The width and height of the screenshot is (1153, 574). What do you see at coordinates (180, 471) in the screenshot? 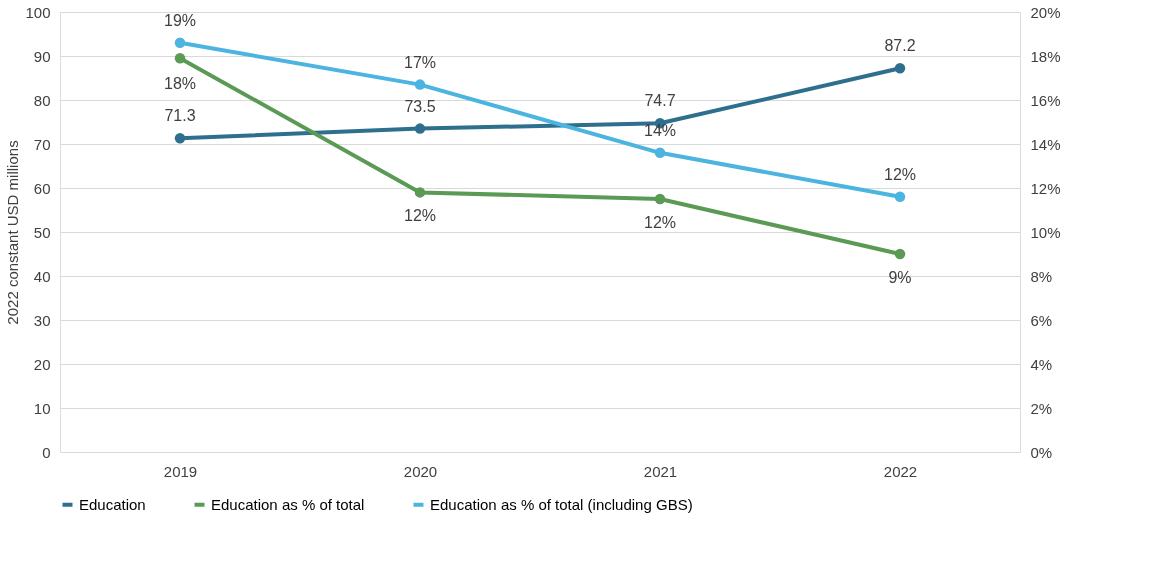
I see `x-tick-label: 2019` at bounding box center [180, 471].